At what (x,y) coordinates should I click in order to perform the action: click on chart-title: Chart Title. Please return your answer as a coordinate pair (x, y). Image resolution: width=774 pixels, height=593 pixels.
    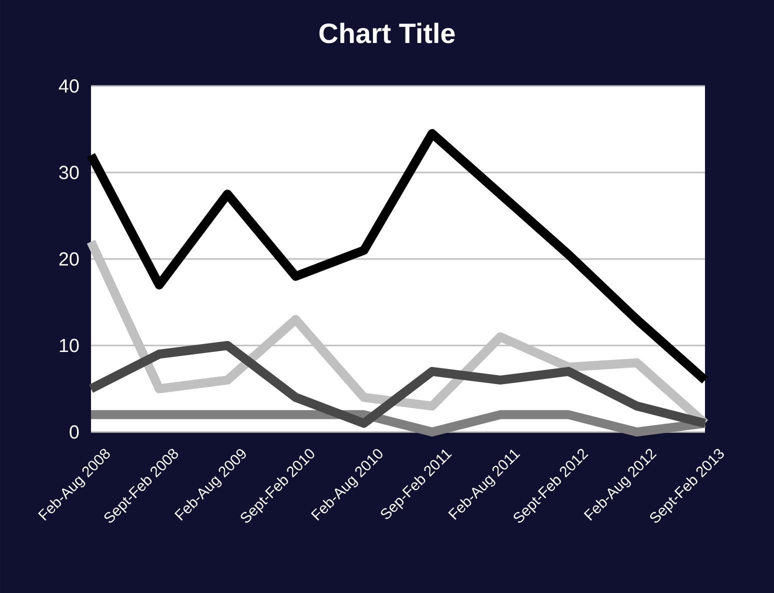
    Looking at the image, I should click on (387, 33).